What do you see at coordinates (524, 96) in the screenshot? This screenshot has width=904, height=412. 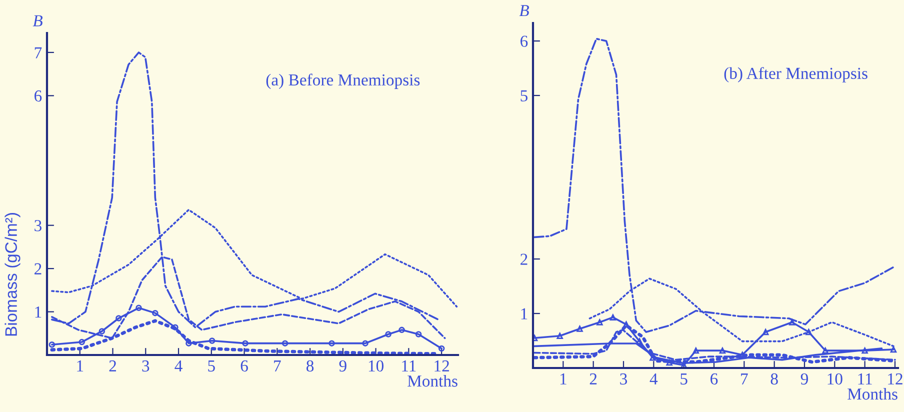 I see `y-tick-label: 5` at bounding box center [524, 96].